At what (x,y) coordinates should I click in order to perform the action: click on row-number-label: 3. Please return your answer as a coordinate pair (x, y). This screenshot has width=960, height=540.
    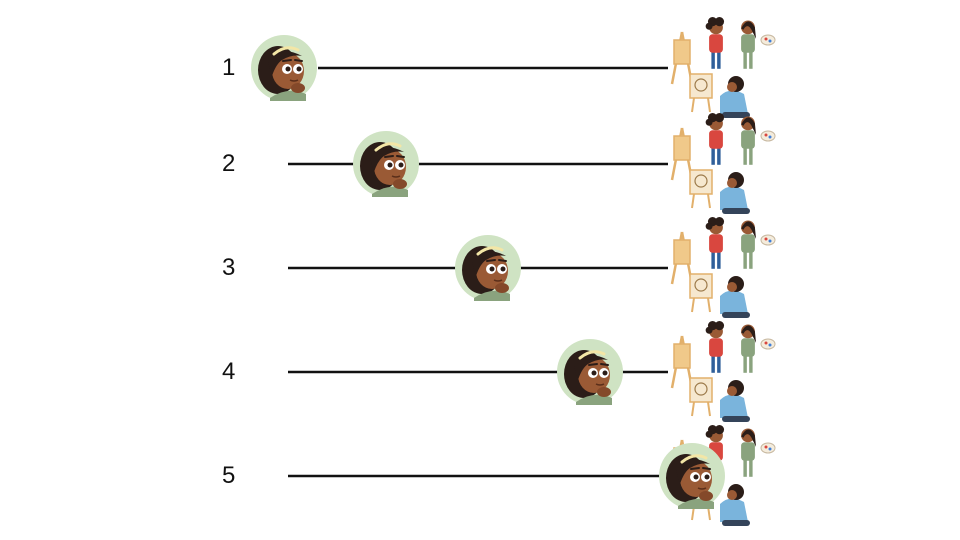
    Looking at the image, I should click on (229, 267).